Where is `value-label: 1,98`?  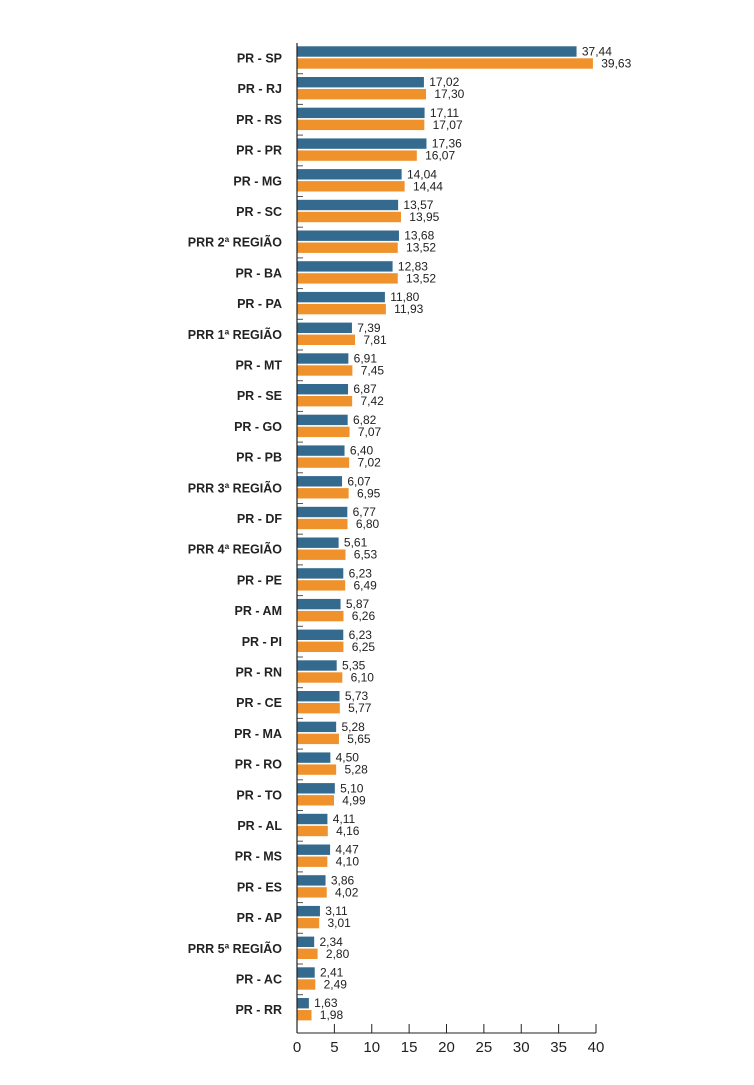 value-label: 1,98 is located at coordinates (332, 1015).